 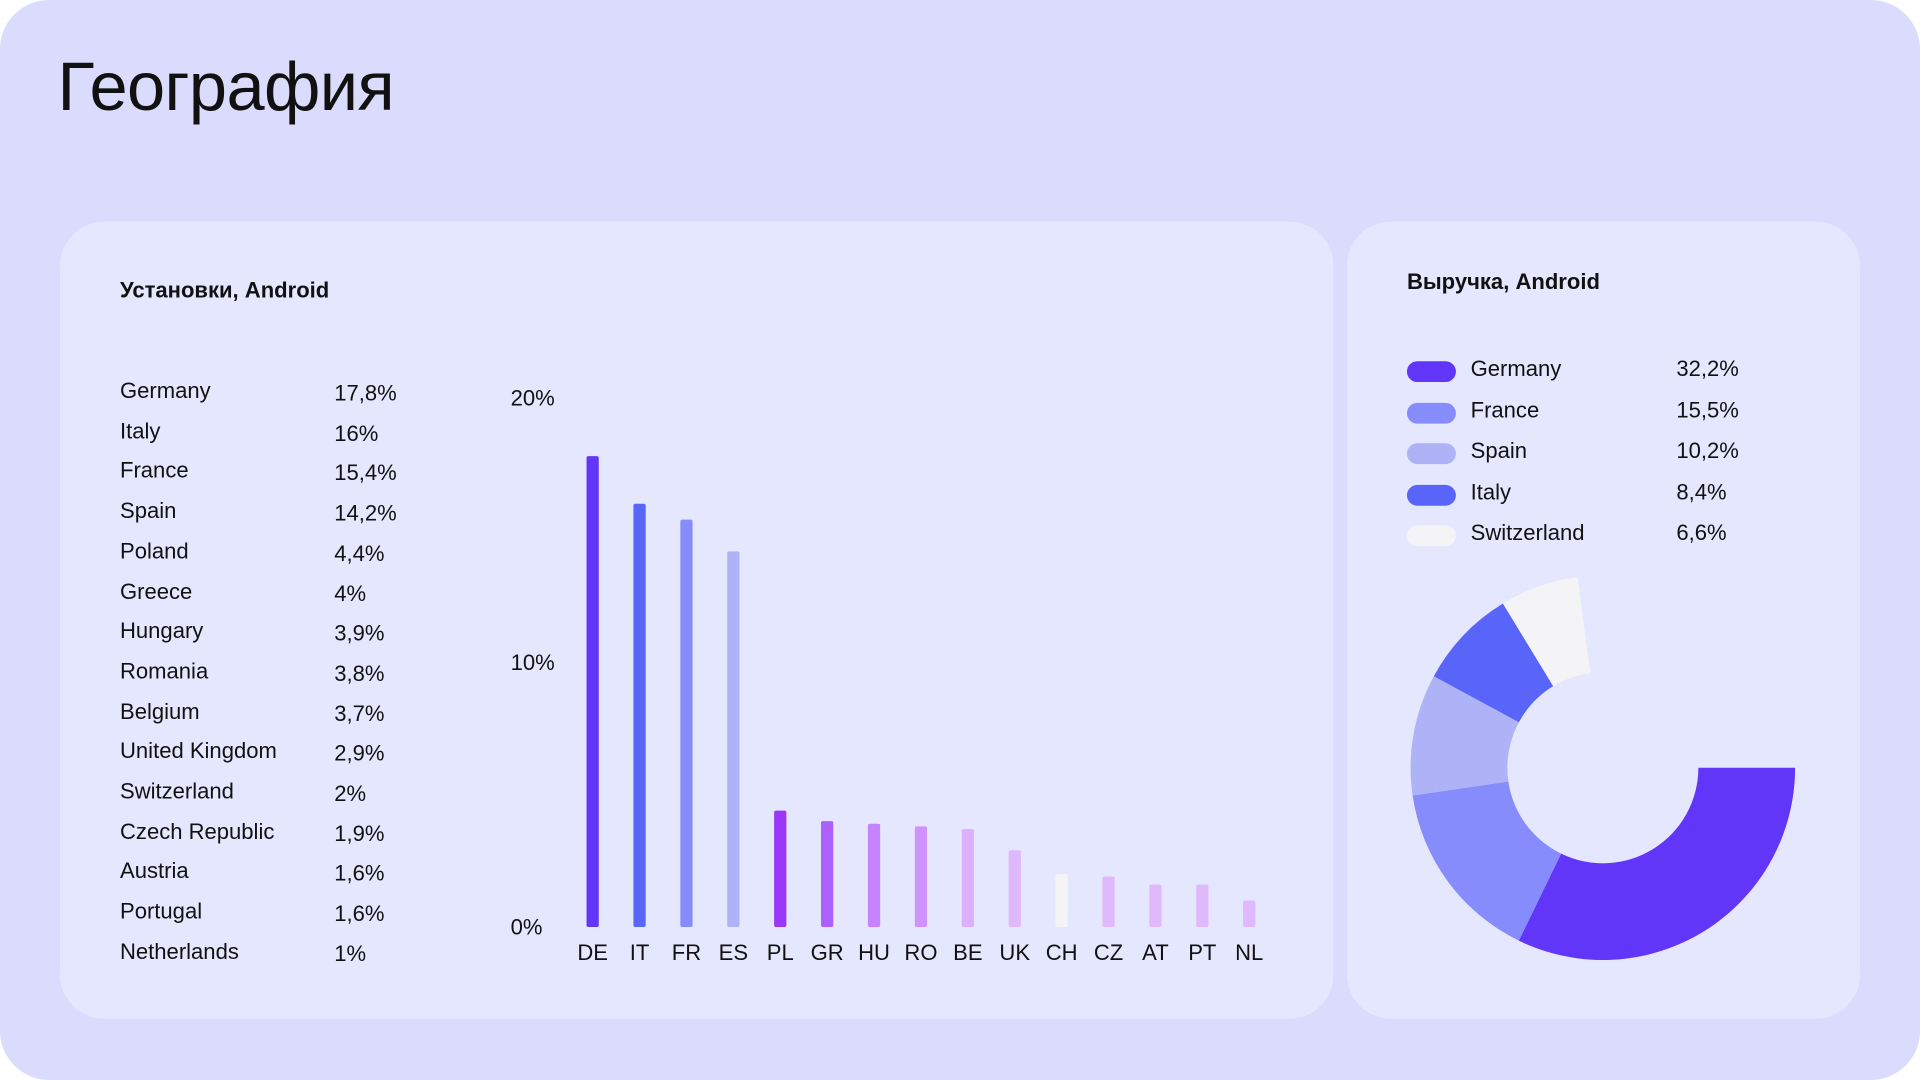 What do you see at coordinates (359, 713) in the screenshot?
I see `installs-value: 3,7%` at bounding box center [359, 713].